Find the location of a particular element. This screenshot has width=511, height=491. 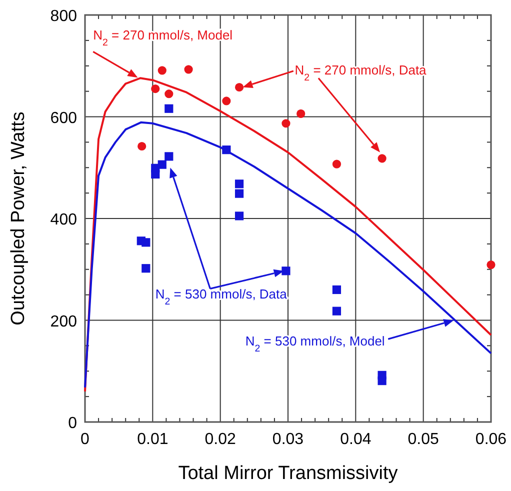

x-axis-title: Total Mirror Transmissivity is located at coordinates (288, 473).